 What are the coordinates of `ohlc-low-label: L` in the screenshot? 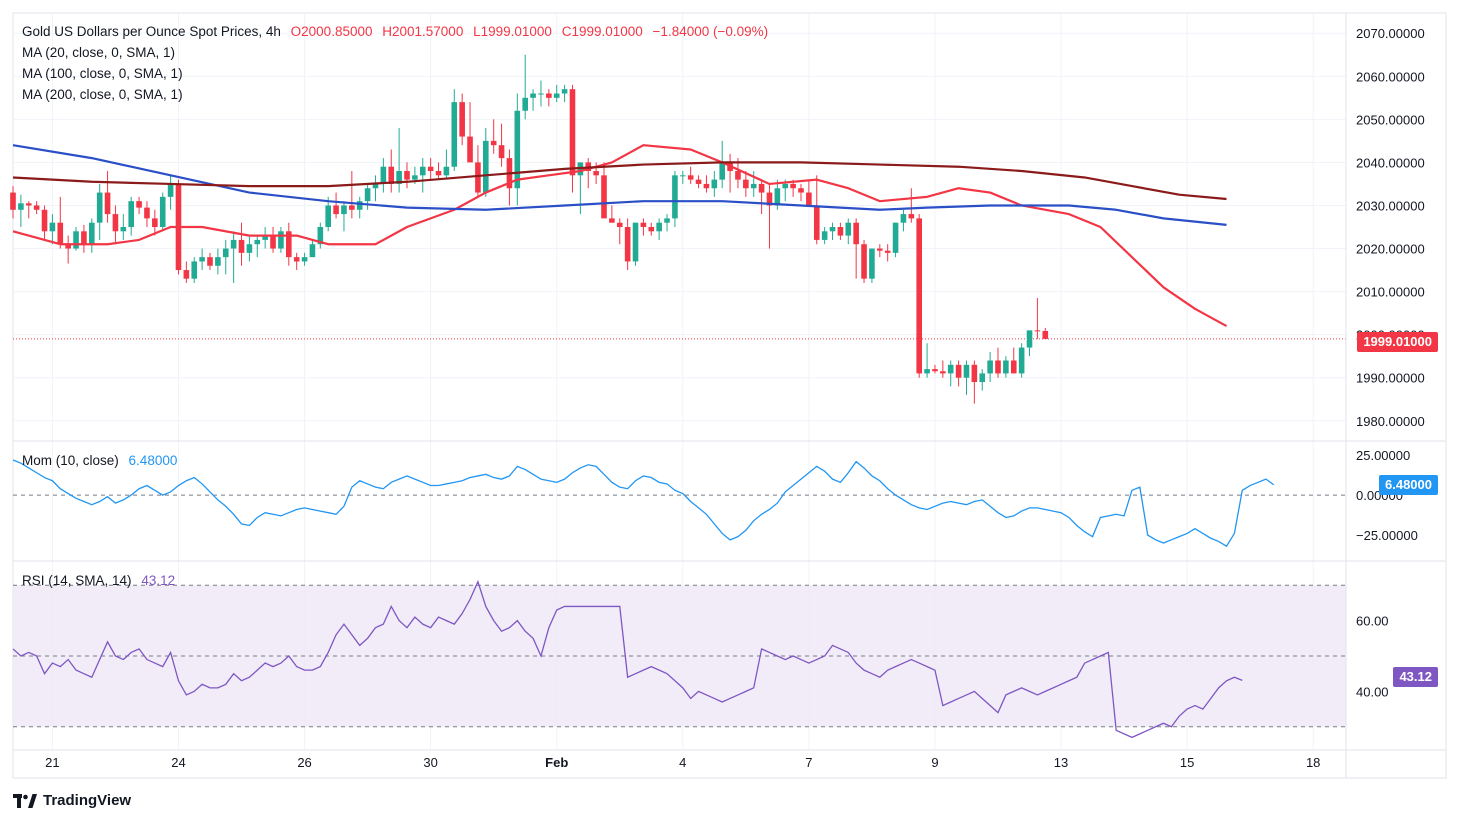 It's located at (477, 31).